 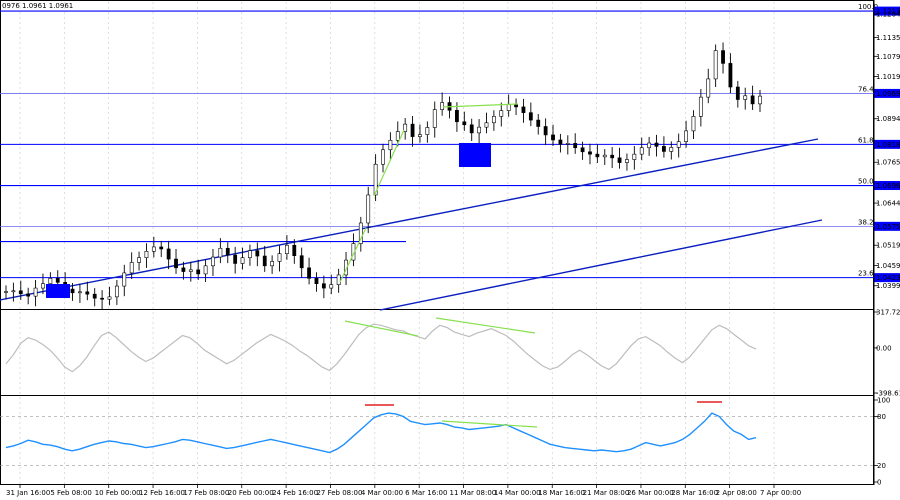 I want to click on price-tick-label: 1.0894, so click(x=888, y=119).